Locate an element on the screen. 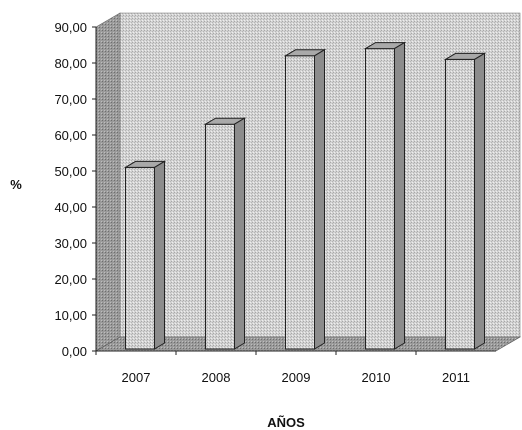 This screenshot has height=430, width=522. y-tick-label: 60,00 is located at coordinates (70, 135).